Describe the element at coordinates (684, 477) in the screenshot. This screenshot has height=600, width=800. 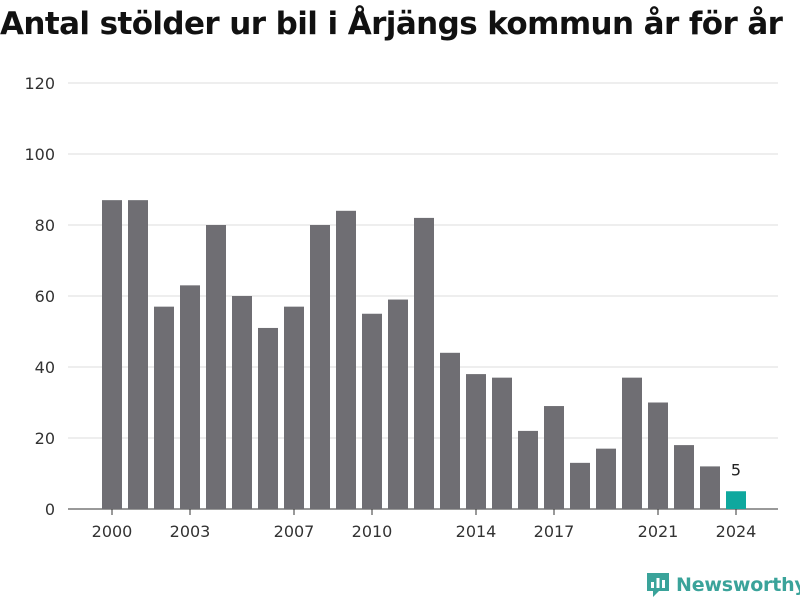
I see `bar-2022` at that location.